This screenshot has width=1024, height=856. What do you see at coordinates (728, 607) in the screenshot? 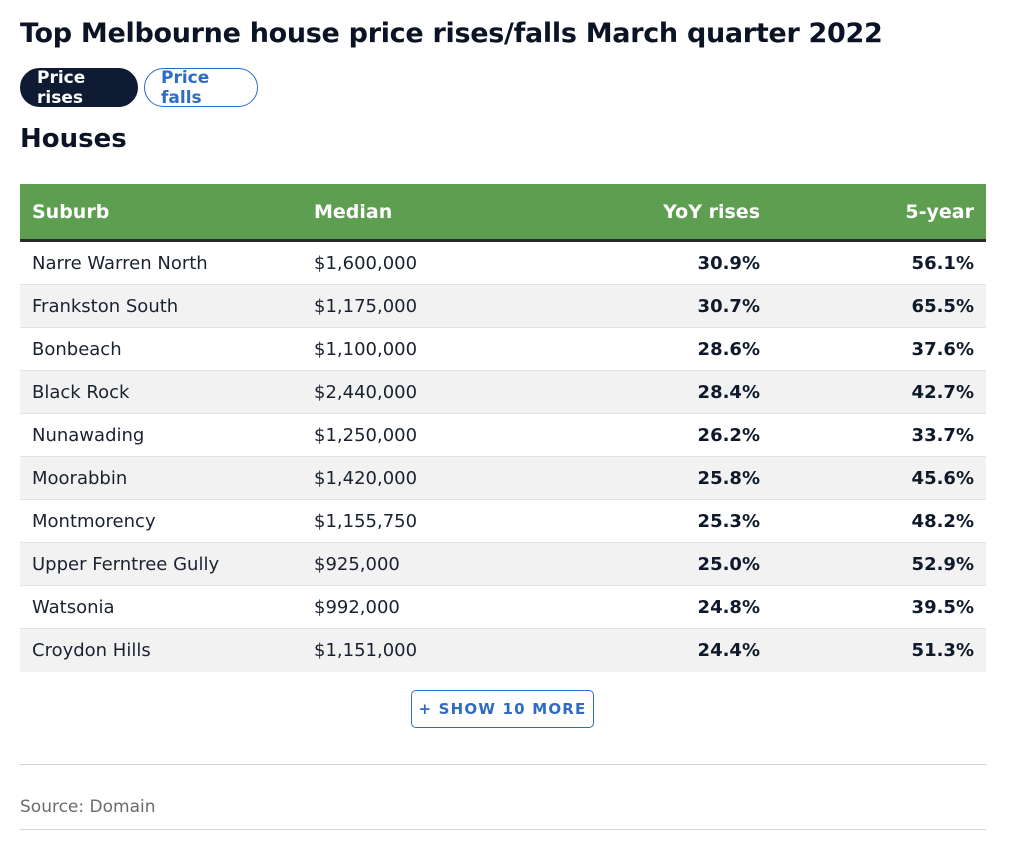
I see `cell-yoy: 24.8%` at bounding box center [728, 607].